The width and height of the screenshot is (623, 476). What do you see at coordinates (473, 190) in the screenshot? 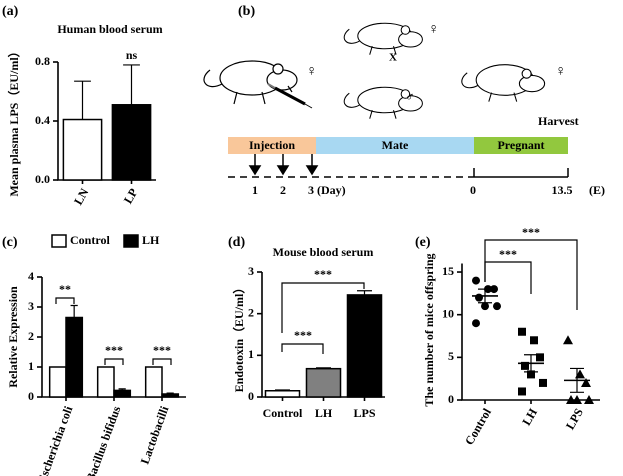
I see `timeline-label: 0` at bounding box center [473, 190].